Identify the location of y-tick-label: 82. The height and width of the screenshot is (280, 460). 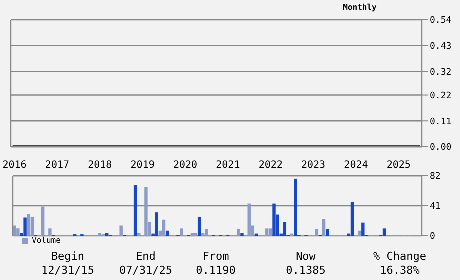
(435, 177).